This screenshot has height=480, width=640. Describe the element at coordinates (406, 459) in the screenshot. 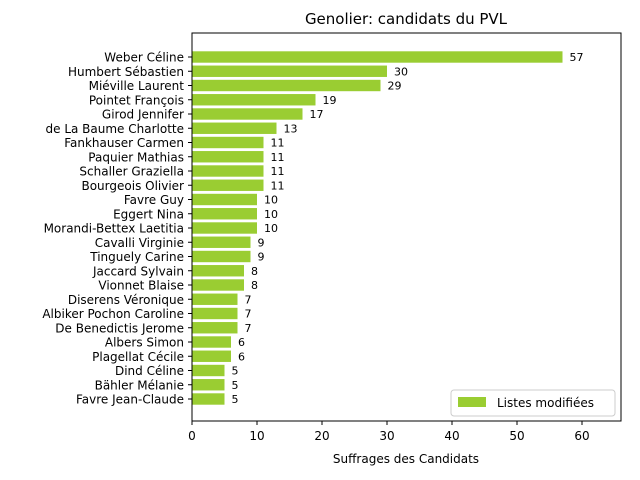

I see `x-axis-label: Suffrages des Candidats` at that location.